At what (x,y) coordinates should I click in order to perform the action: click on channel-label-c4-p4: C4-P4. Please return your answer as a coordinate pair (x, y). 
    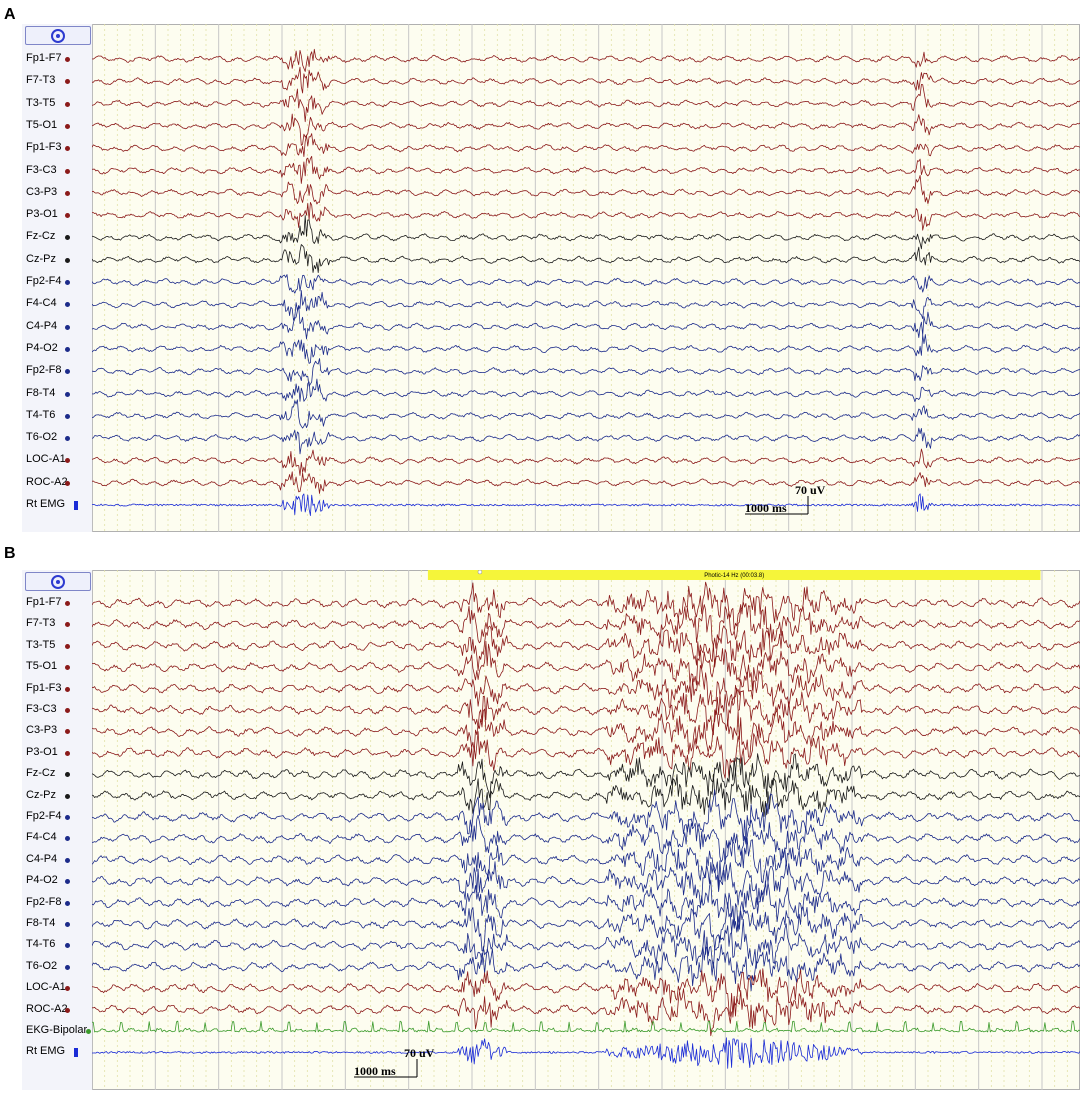
    Looking at the image, I should click on (42, 325).